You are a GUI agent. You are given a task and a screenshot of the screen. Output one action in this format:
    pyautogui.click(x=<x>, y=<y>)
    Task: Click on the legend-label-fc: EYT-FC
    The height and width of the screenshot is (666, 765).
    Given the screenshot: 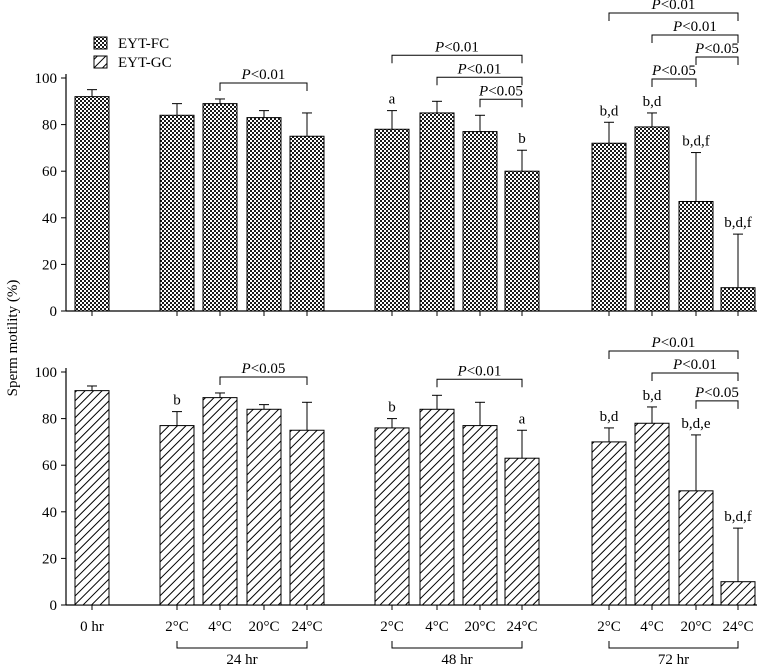 What is the action you would take?
    pyautogui.click(x=143, y=44)
    